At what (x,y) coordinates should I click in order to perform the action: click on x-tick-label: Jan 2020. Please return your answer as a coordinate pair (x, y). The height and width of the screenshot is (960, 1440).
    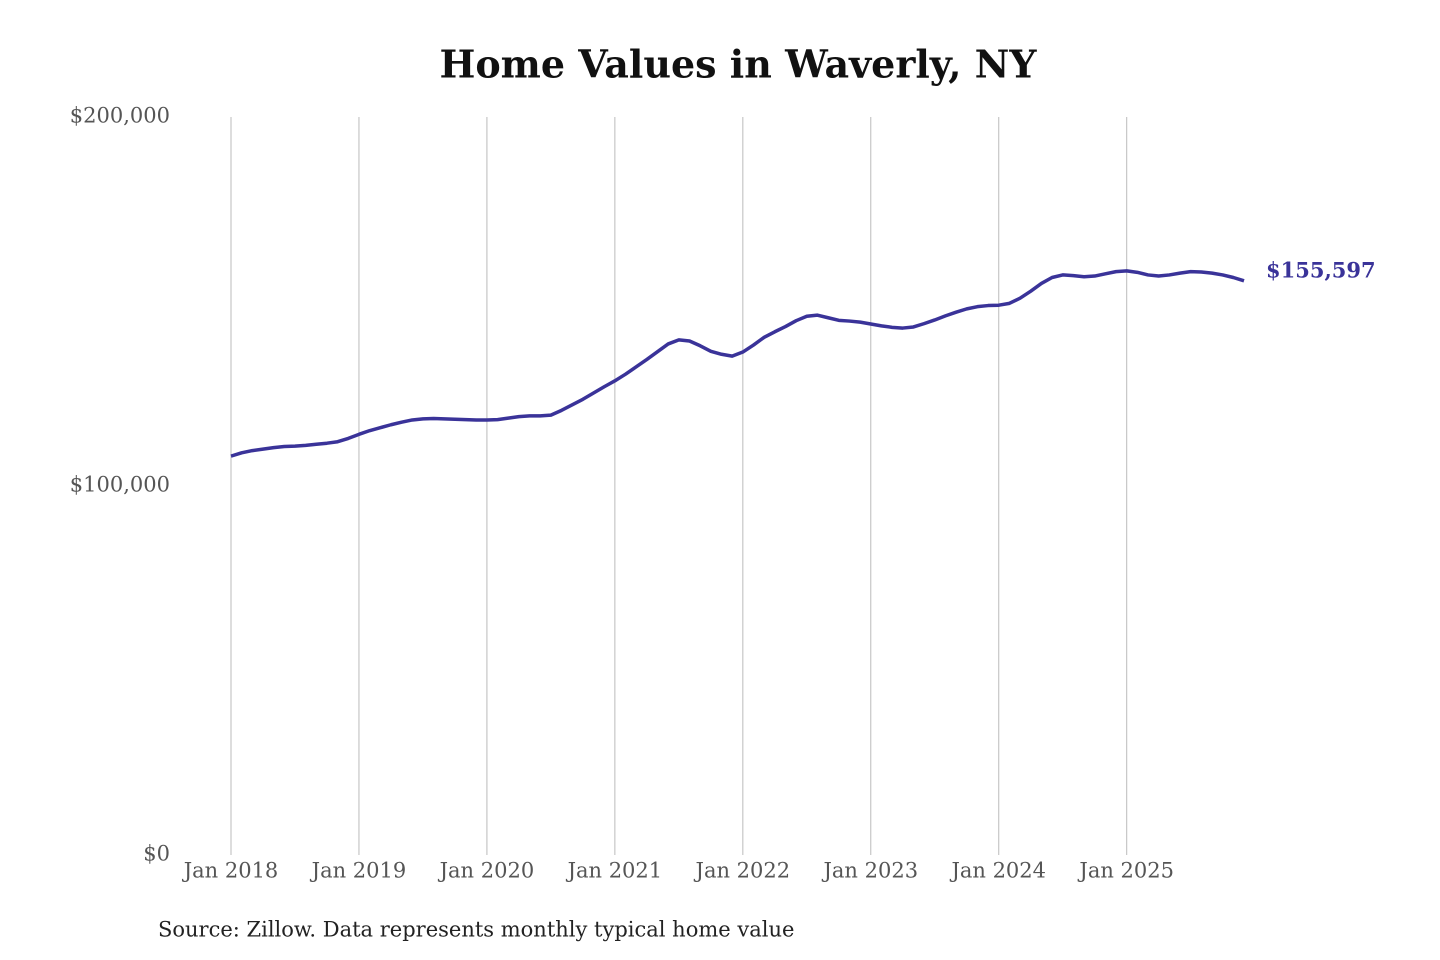
    Looking at the image, I should click on (486, 871).